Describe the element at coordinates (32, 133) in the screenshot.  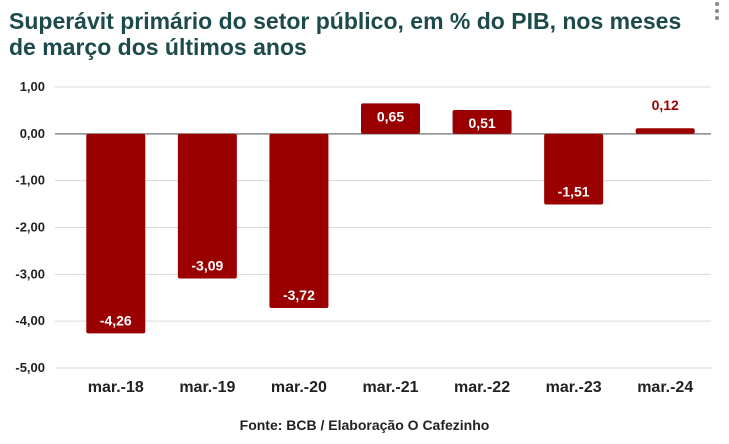
I see `y-tick-label: 0,00` at that location.